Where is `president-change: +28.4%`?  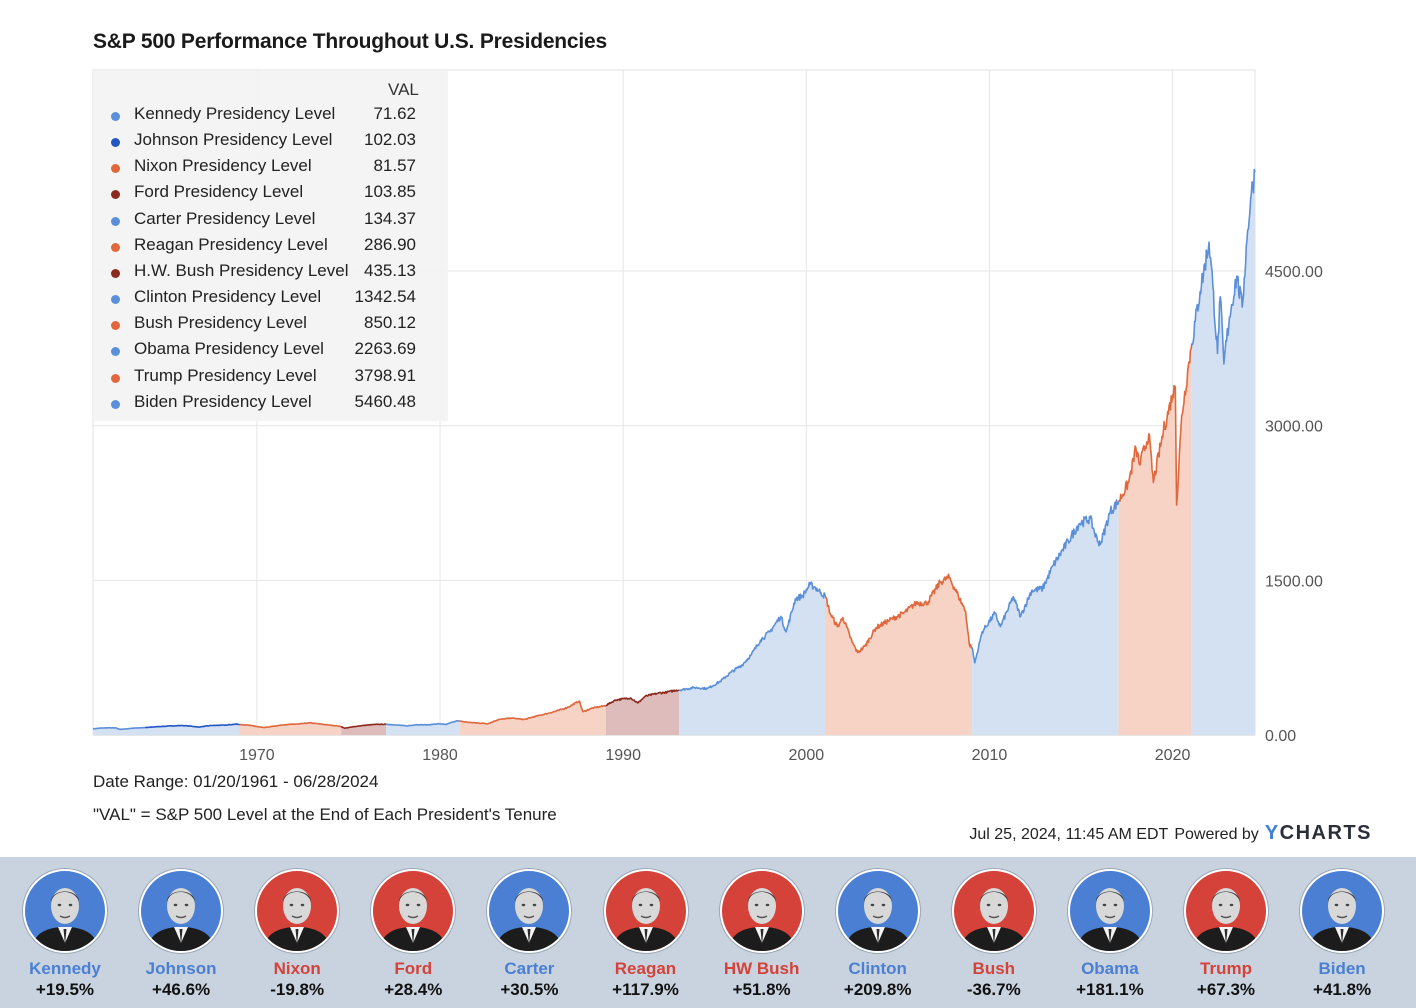 president-change: +28.4% is located at coordinates (413, 989).